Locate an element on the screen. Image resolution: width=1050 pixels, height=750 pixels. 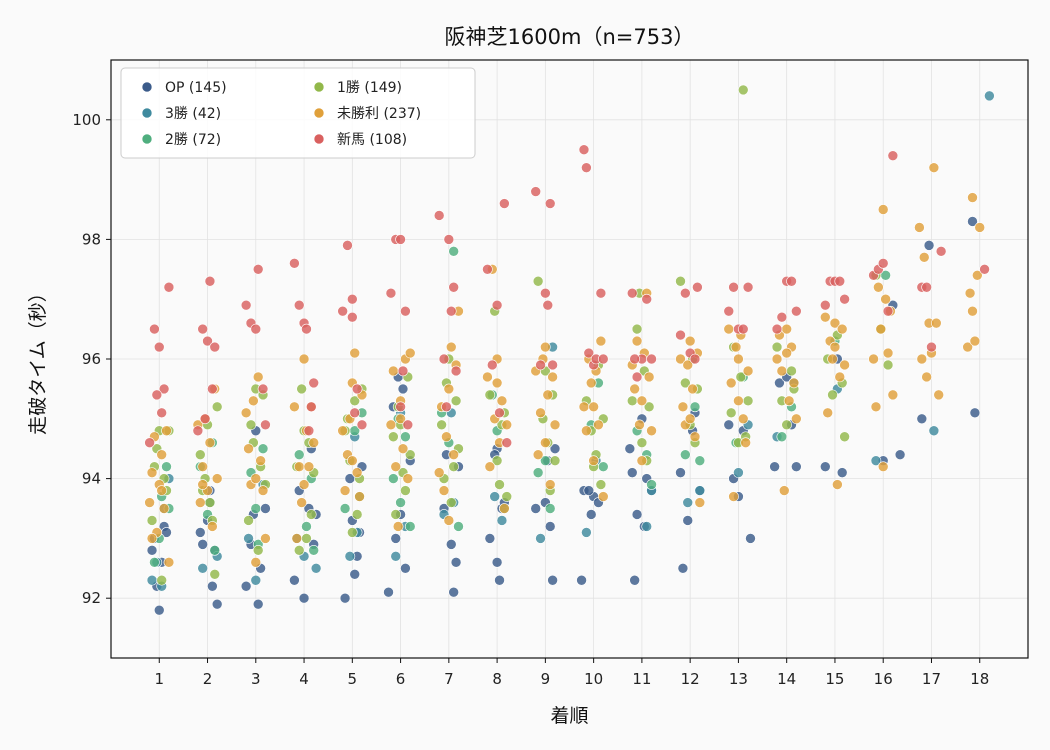
x-tick-label: 16 is located at coordinates (883, 679).